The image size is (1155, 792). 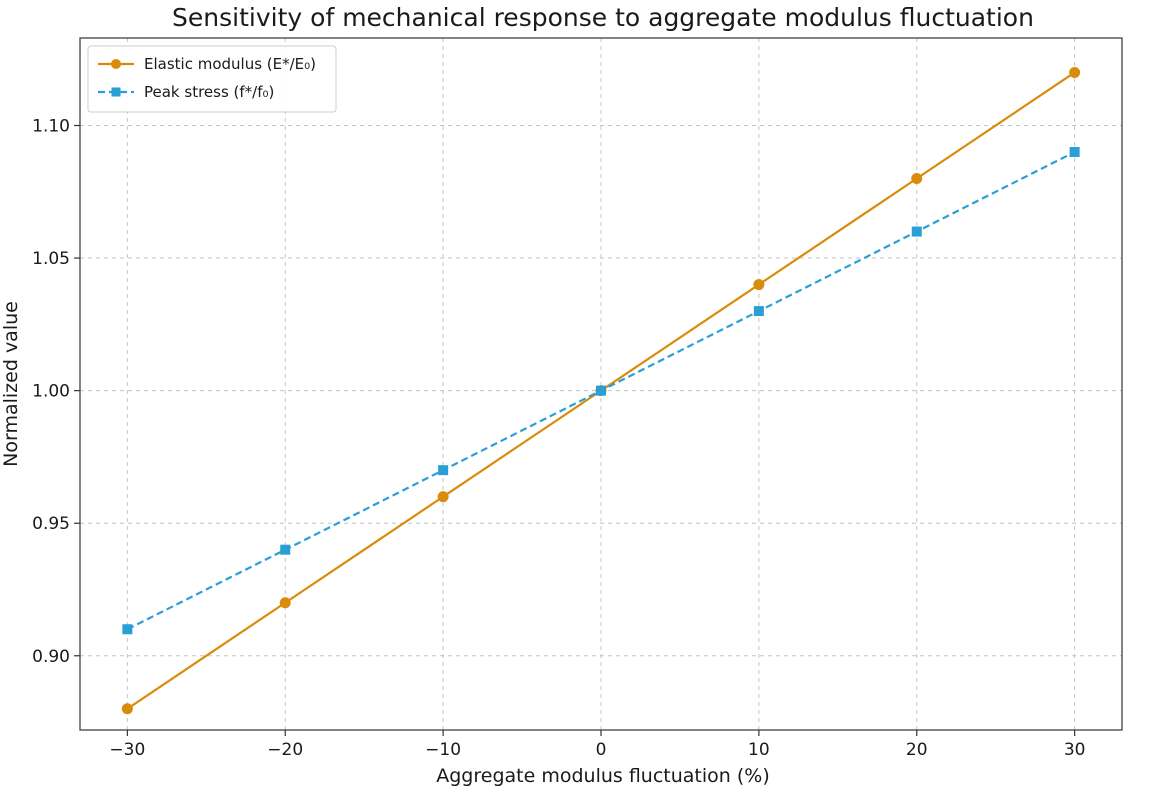 I want to click on legend-box, so click(x=212, y=79).